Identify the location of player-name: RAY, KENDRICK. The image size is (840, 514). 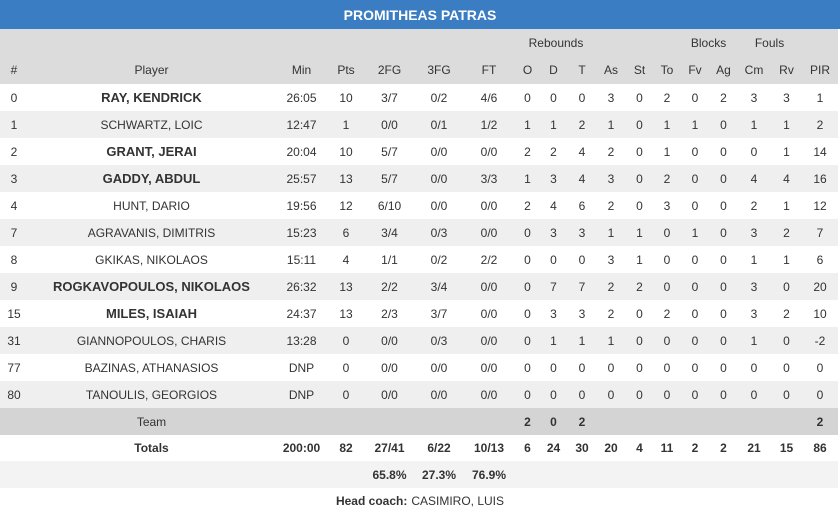
(151, 97).